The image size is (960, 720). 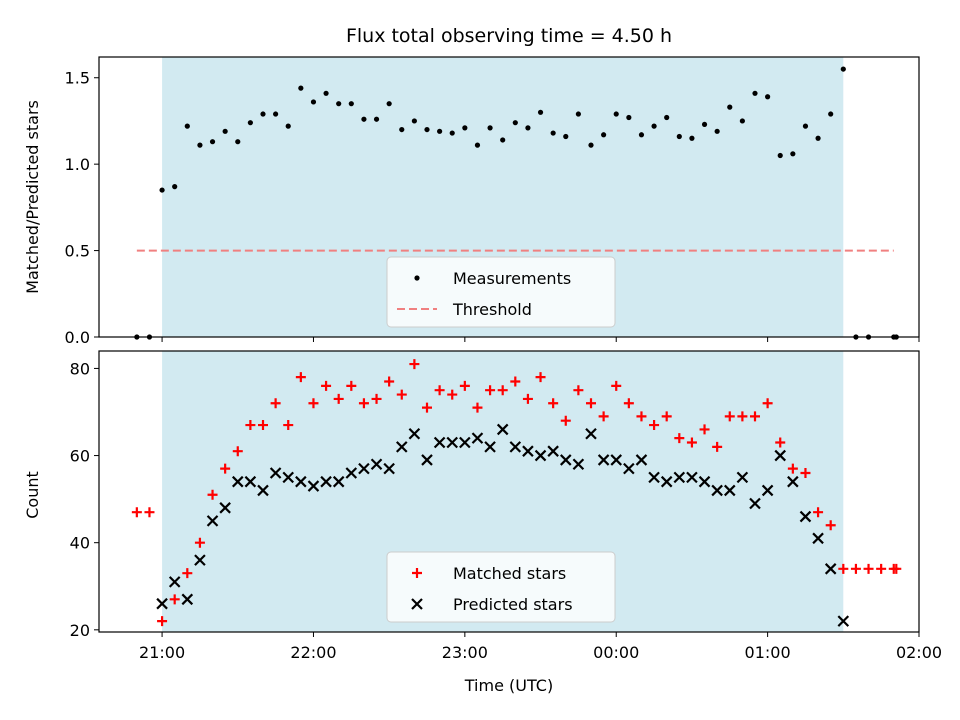 What do you see at coordinates (162, 652) in the screenshot?
I see `x-tick-label: 21:00` at bounding box center [162, 652].